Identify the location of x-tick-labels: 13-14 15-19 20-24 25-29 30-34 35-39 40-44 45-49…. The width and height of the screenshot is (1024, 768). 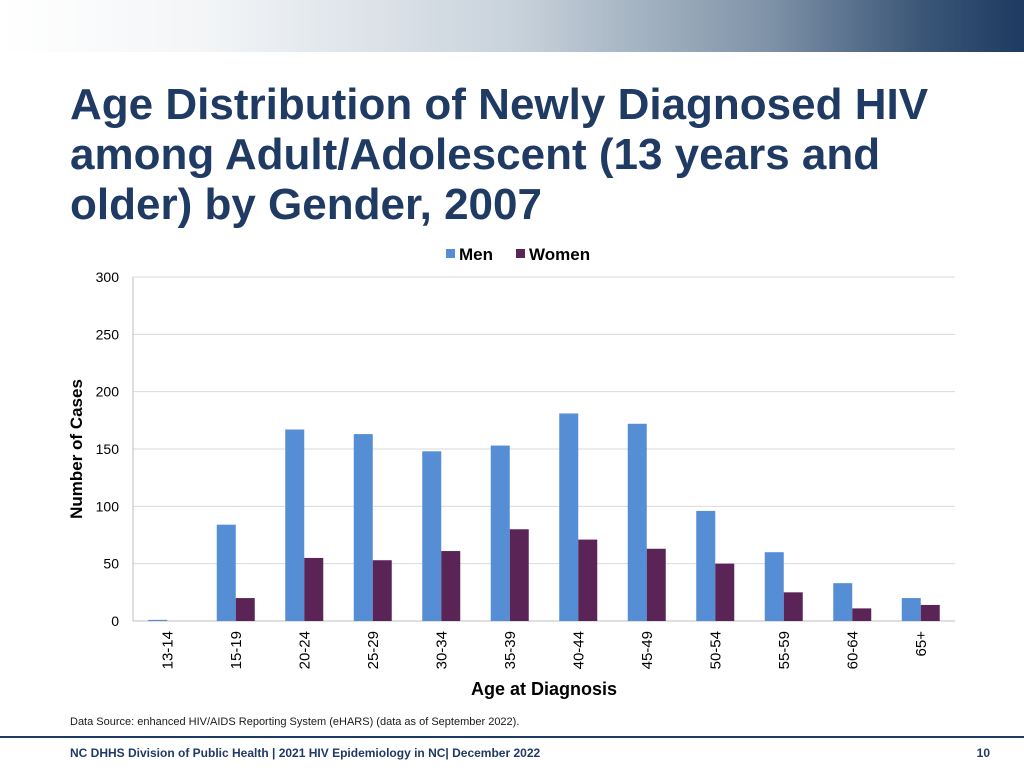
(544, 650).